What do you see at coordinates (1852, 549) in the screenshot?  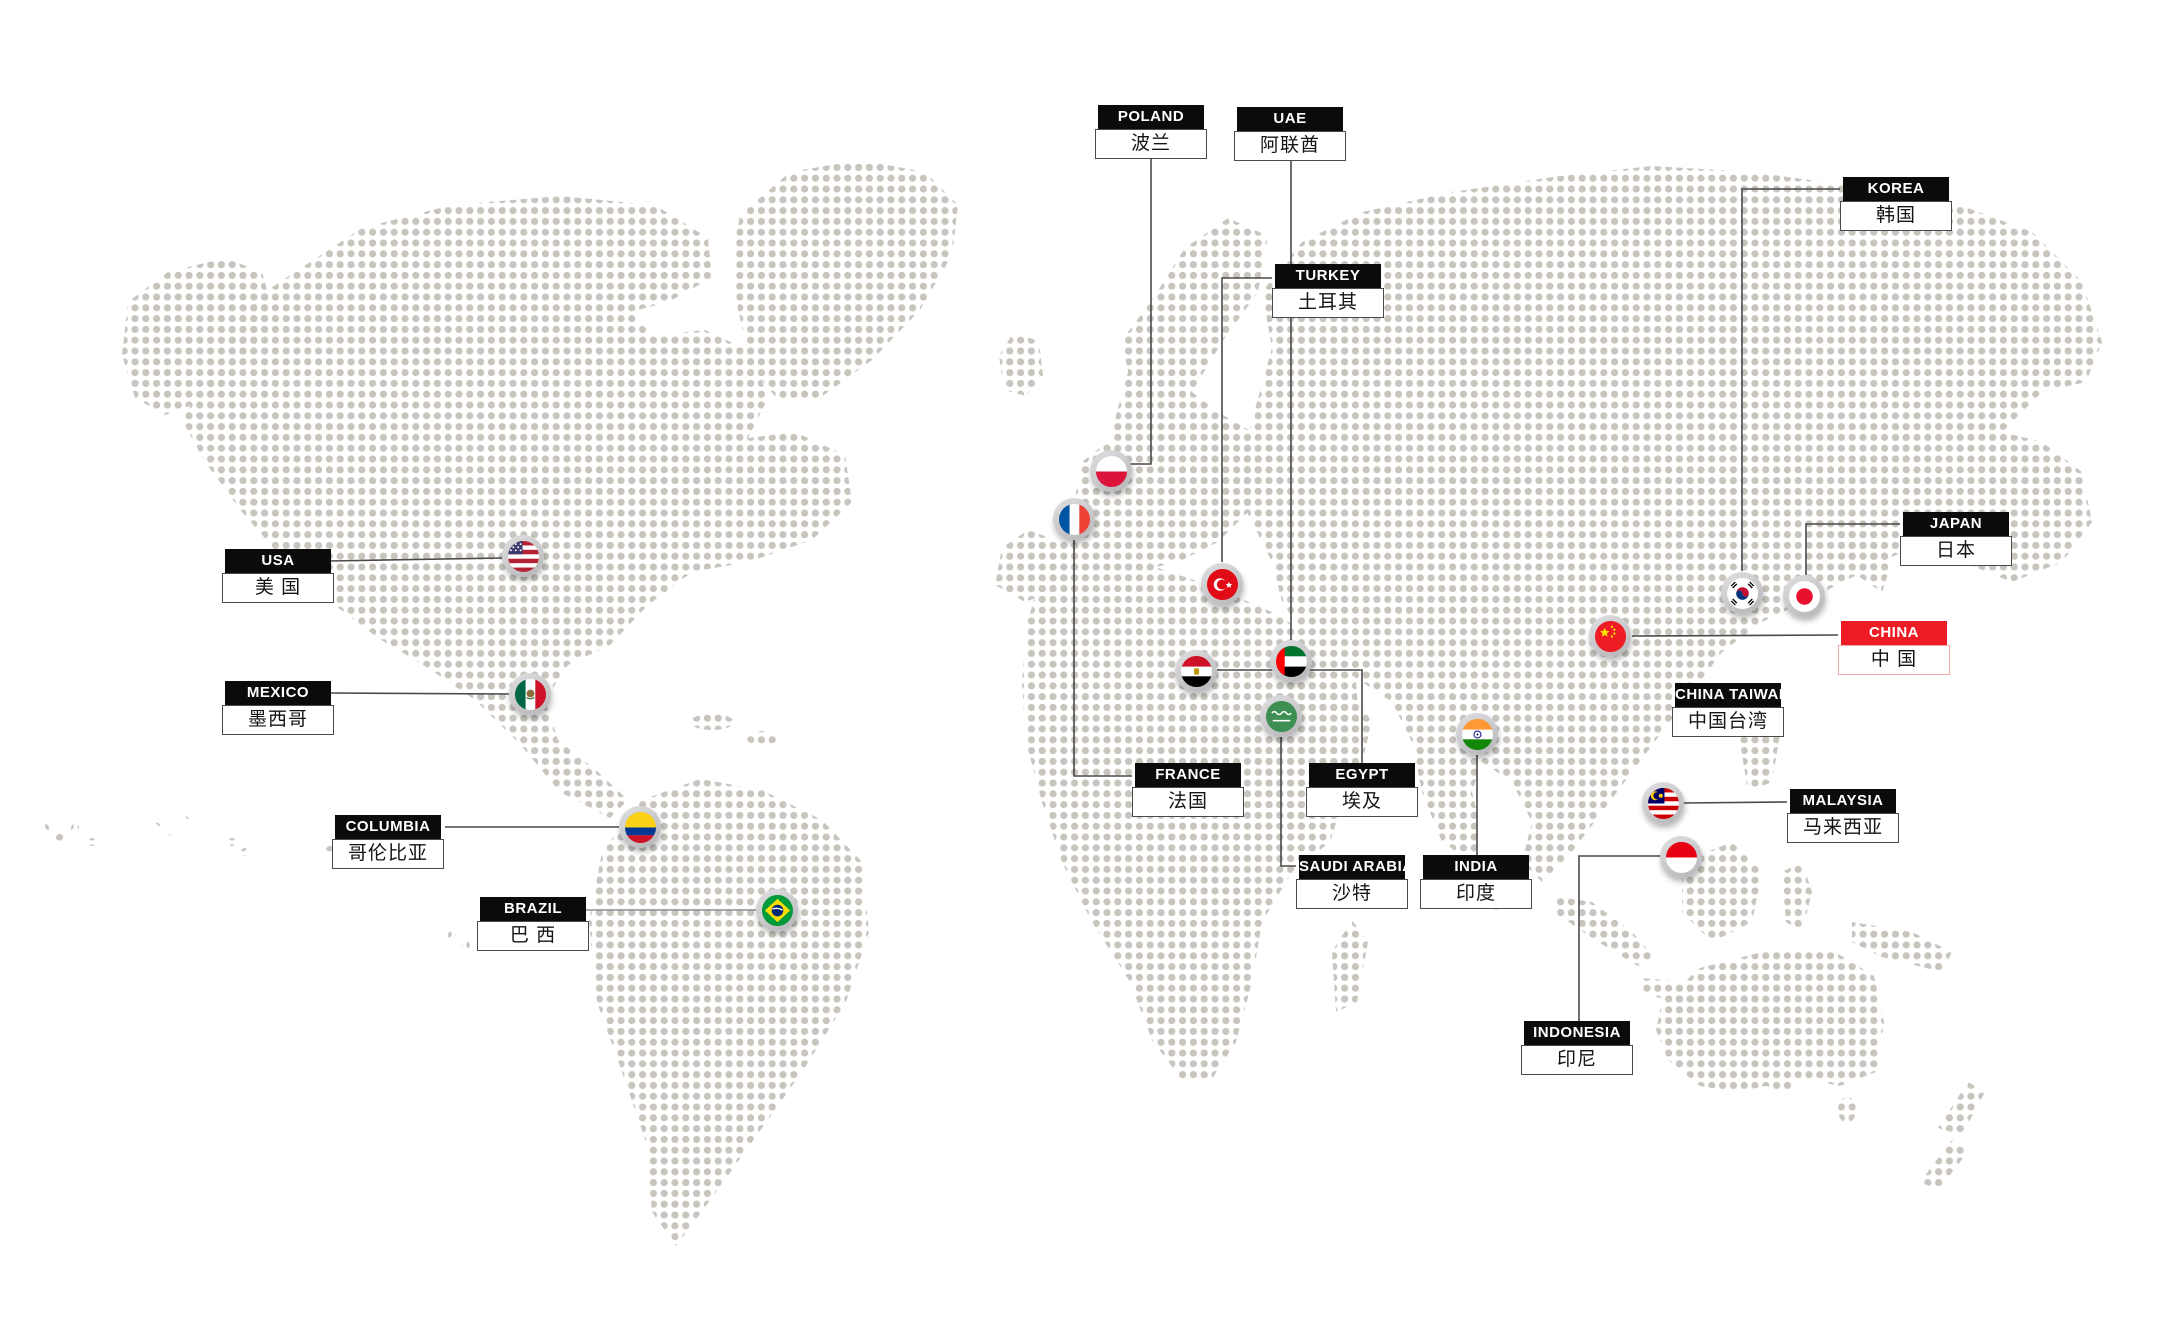 I see `connector-line-japan` at bounding box center [1852, 549].